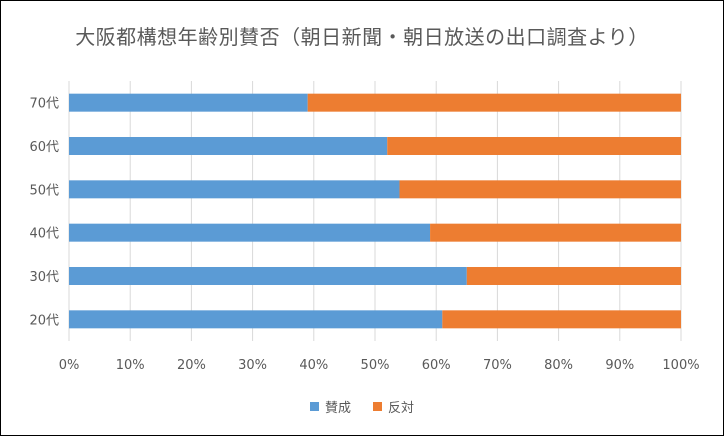 The width and height of the screenshot is (724, 436). What do you see at coordinates (44, 277) in the screenshot?
I see `category-label: 30代` at bounding box center [44, 277].